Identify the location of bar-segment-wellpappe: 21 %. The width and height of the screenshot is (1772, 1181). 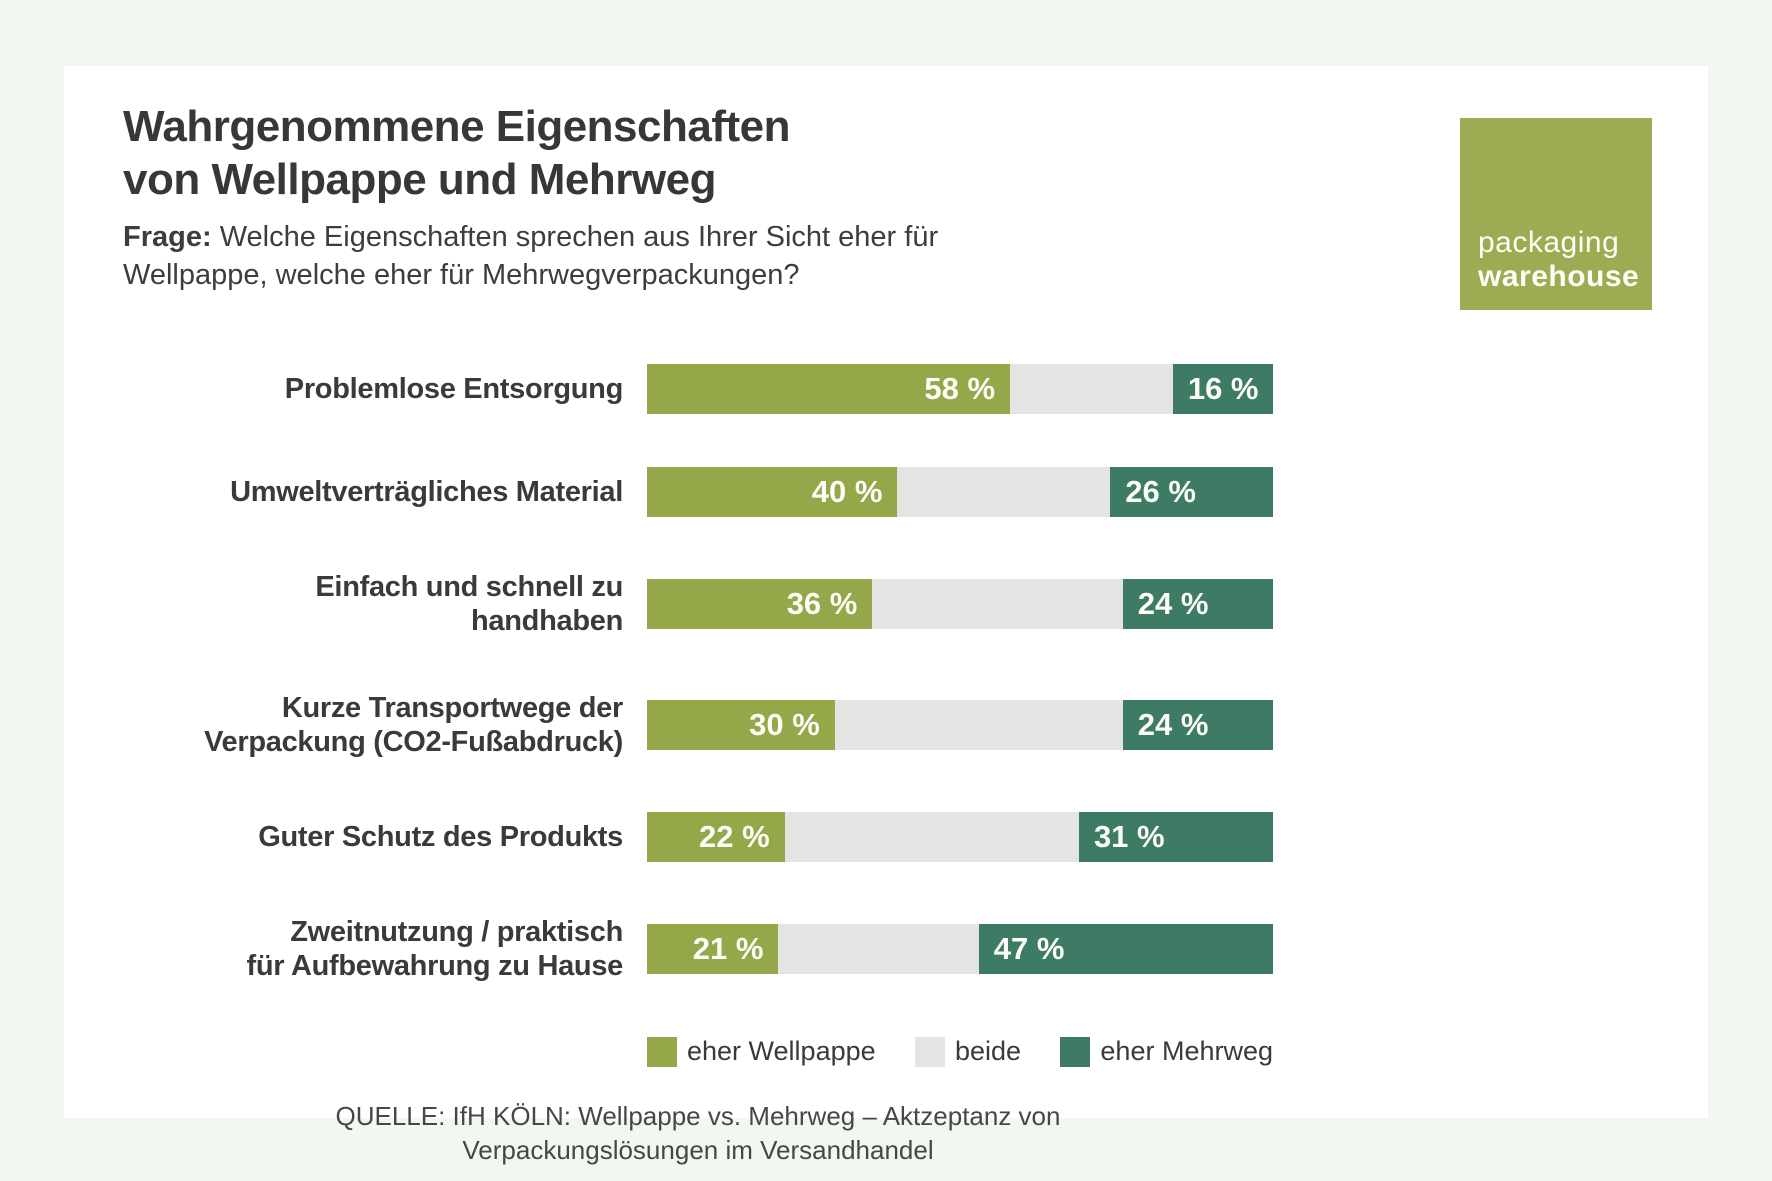
(713, 949).